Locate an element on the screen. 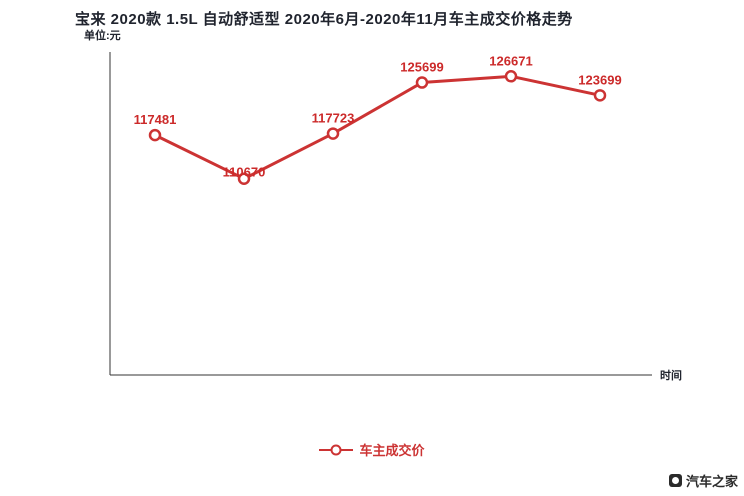 The height and width of the screenshot is (496, 744). data-point-label: 110670 is located at coordinates (244, 172).